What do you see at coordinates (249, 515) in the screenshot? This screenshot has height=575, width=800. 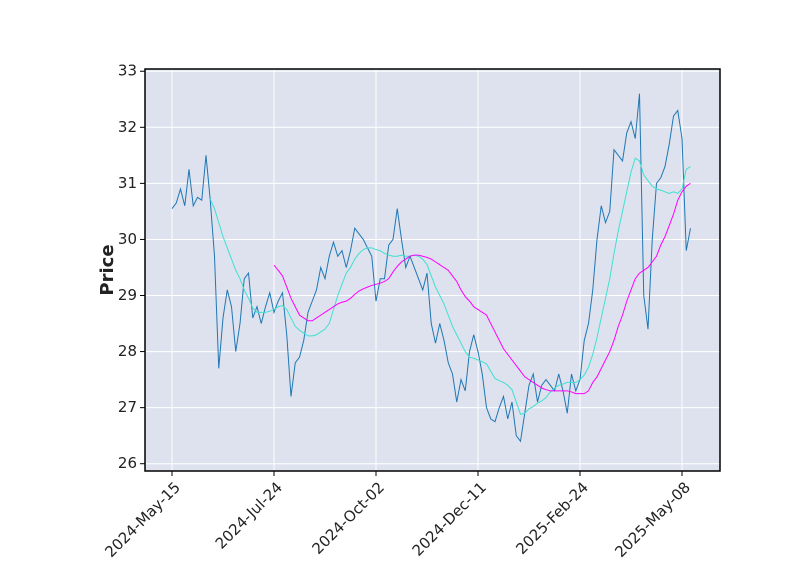 I see `x-tick-label: 2024-Jul-24` at bounding box center [249, 515].